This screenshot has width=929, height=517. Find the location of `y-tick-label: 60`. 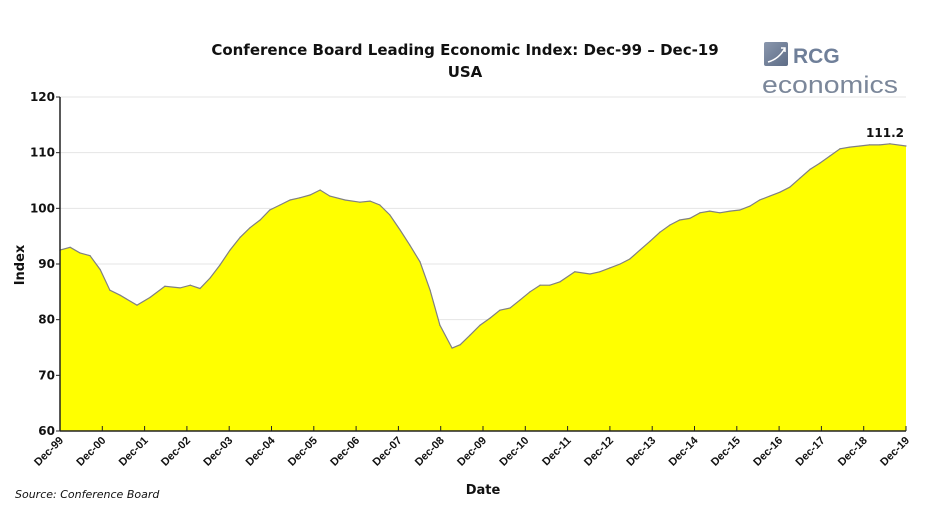

y-tick-label: 60 is located at coordinates (46, 431).